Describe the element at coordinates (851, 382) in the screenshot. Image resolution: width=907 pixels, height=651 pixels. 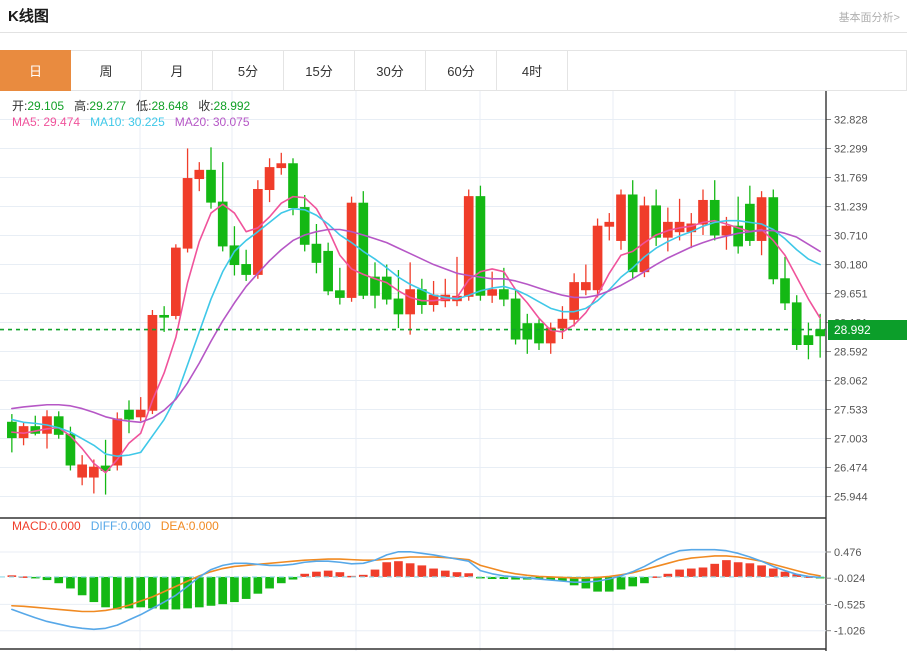
I see `price-axis-tick: 28.062` at that location.